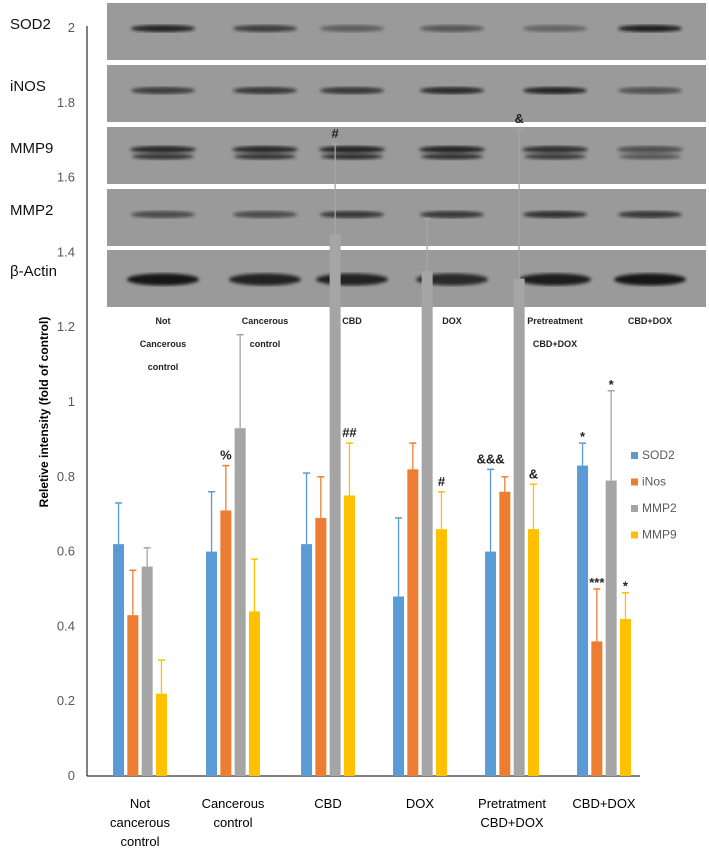  What do you see at coordinates (66, 102) in the screenshot?
I see `y-tick-label: 1.8` at bounding box center [66, 102].